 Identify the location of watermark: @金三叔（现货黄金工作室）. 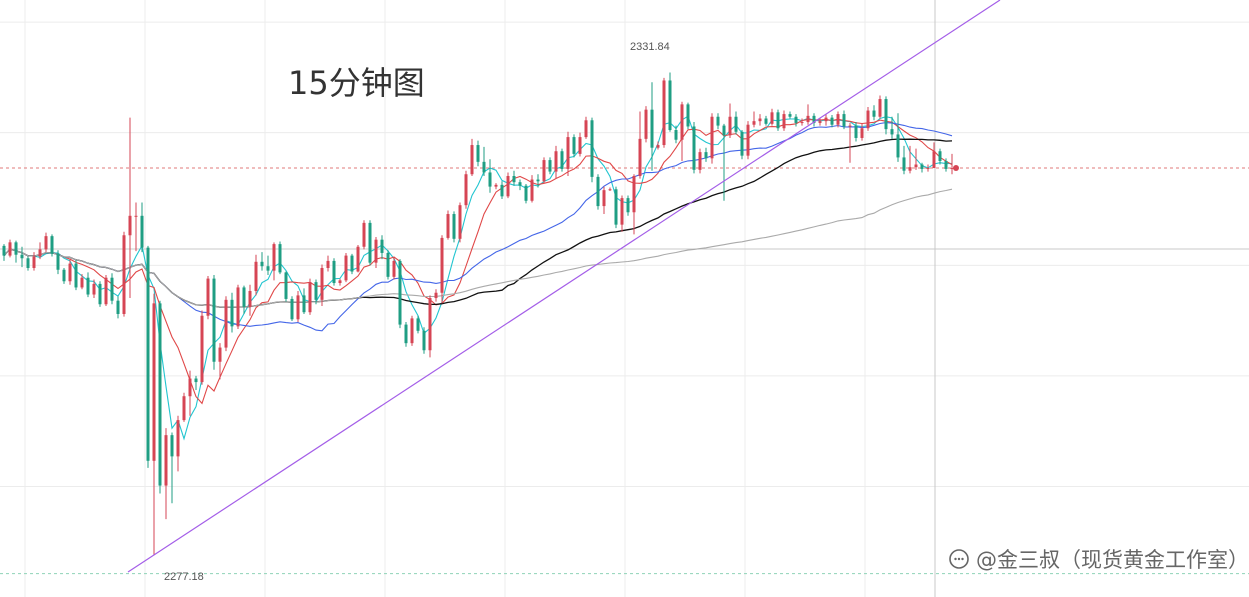
(1098, 559).